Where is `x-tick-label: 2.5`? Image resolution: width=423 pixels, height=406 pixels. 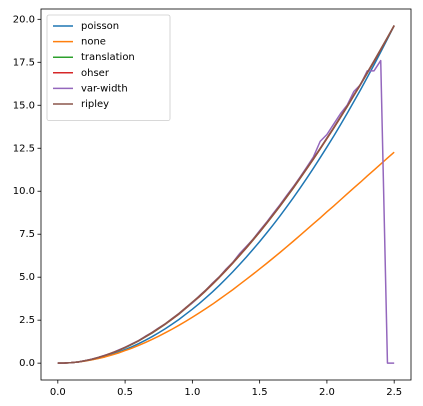
x-tick-label: 2.5 is located at coordinates (394, 392).